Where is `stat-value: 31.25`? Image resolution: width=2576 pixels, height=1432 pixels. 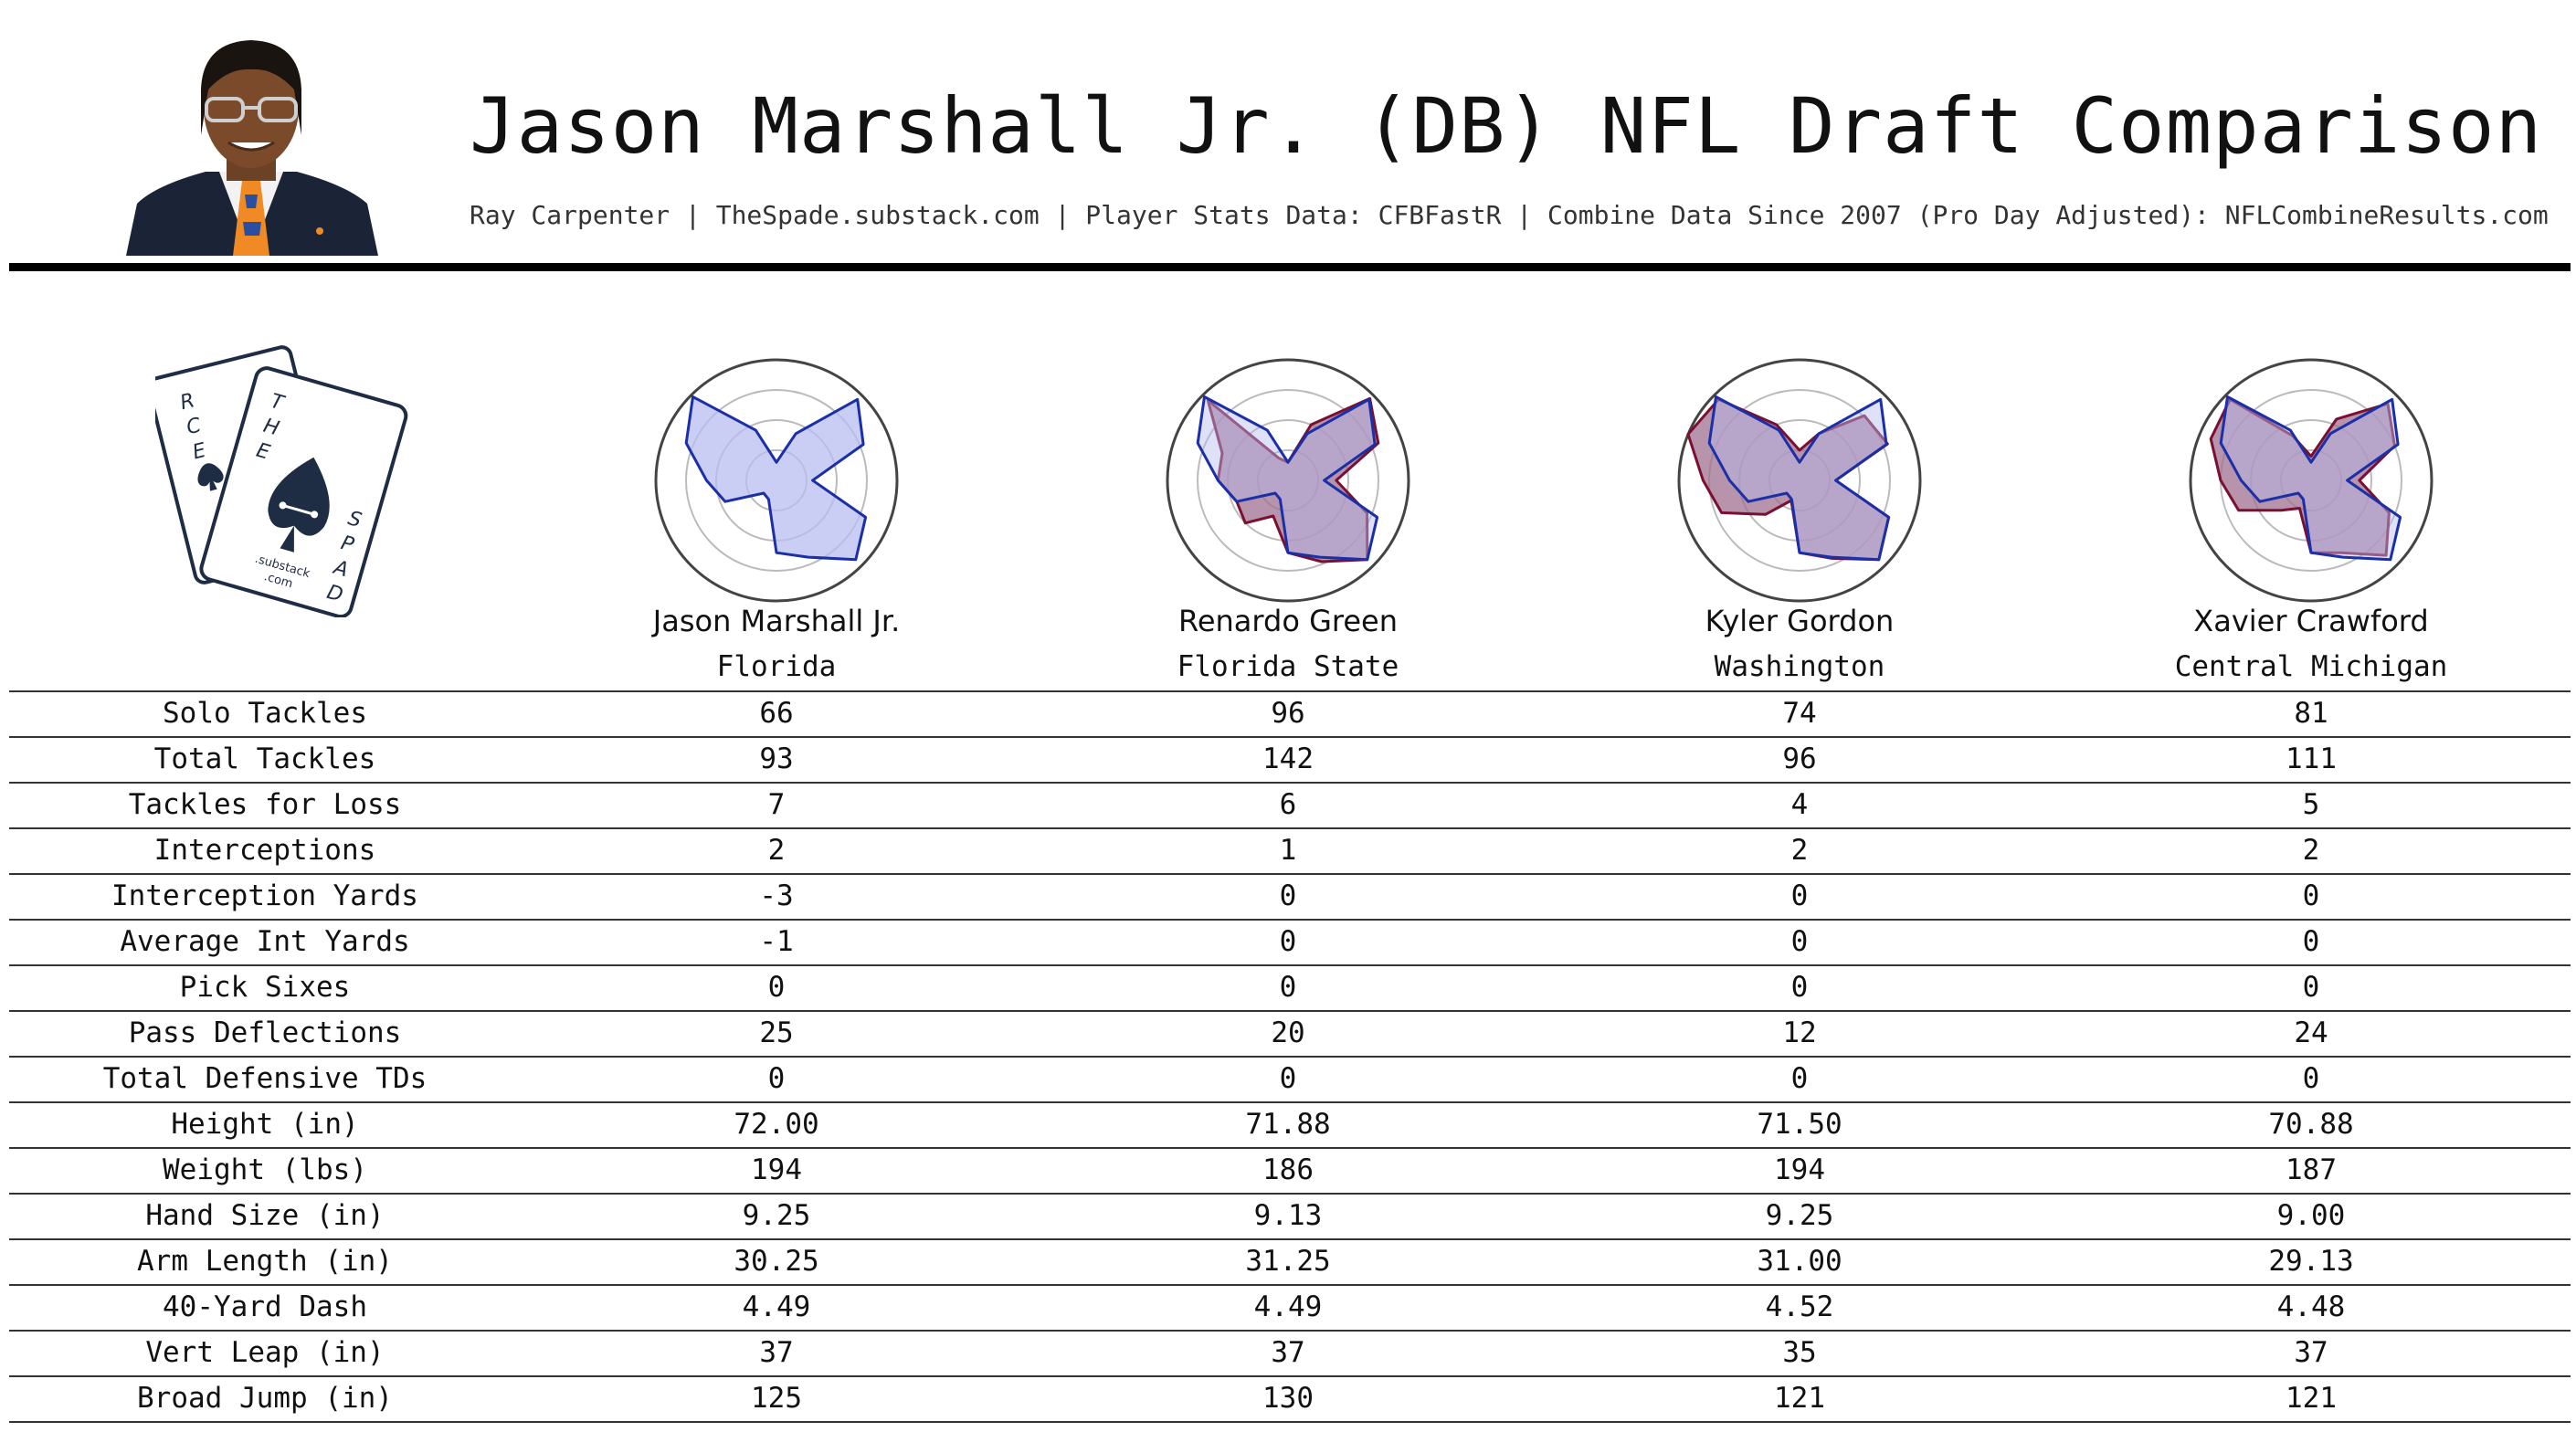
stat-value: 31.25 is located at coordinates (1288, 1261).